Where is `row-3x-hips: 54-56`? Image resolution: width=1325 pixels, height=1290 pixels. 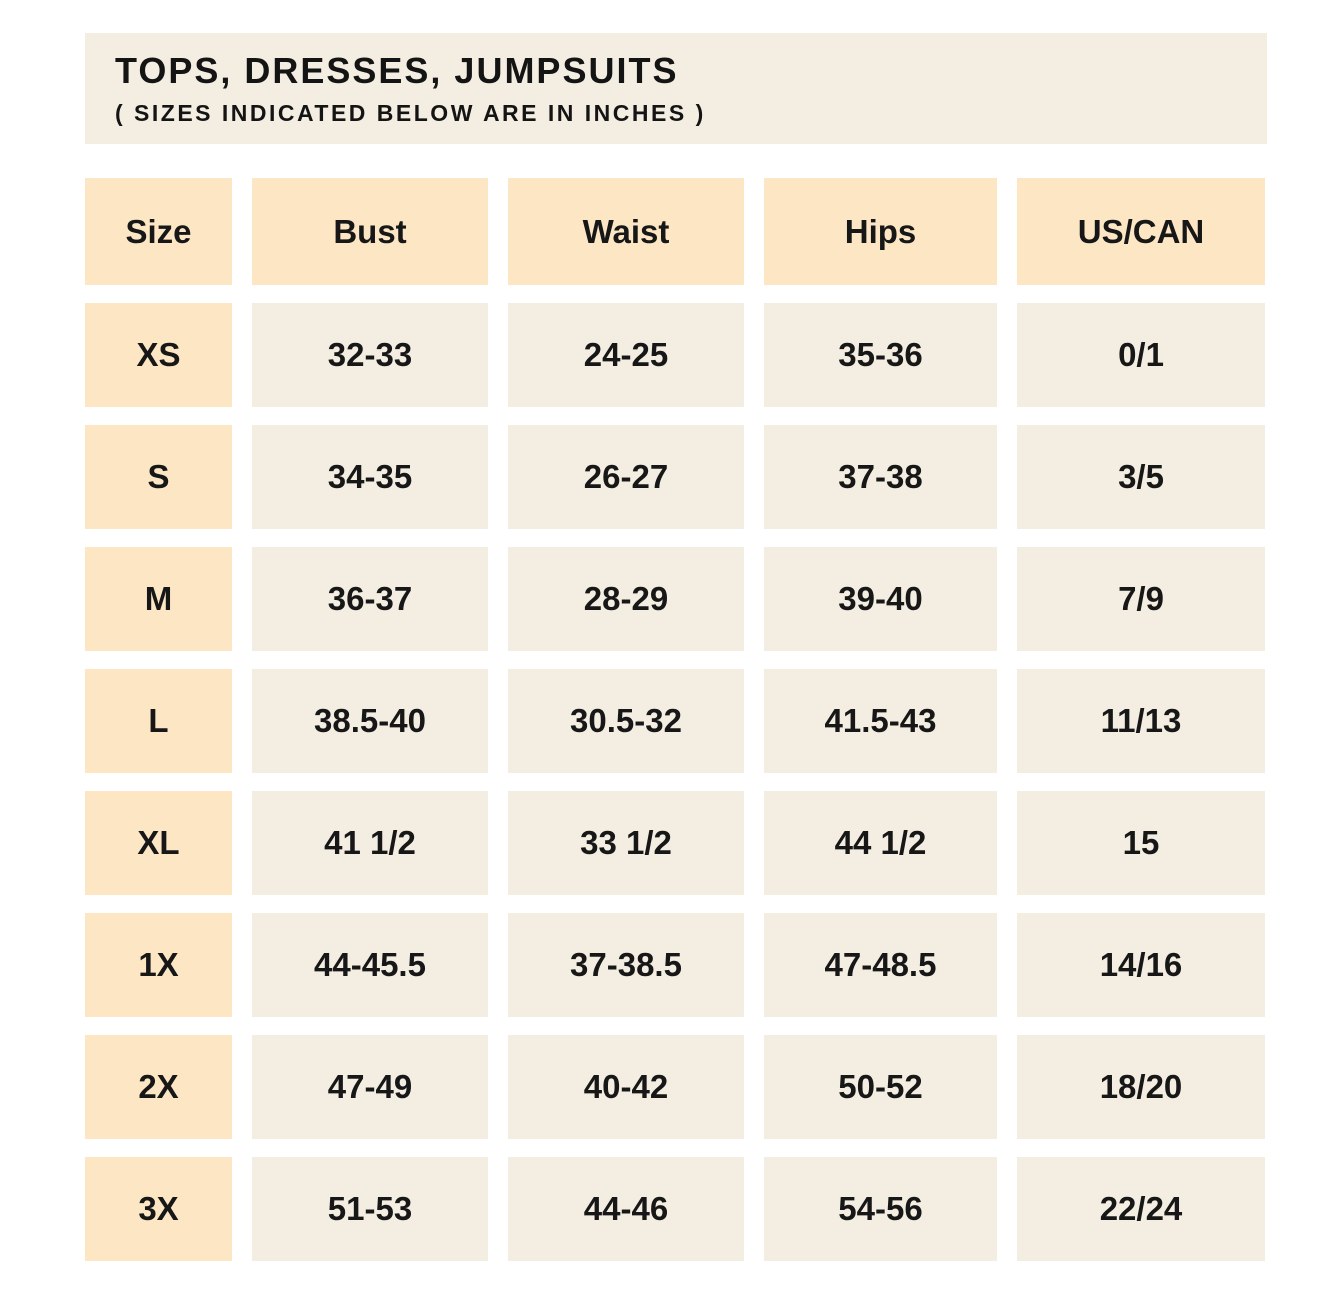 row-3x-hips: 54-56 is located at coordinates (880, 1209).